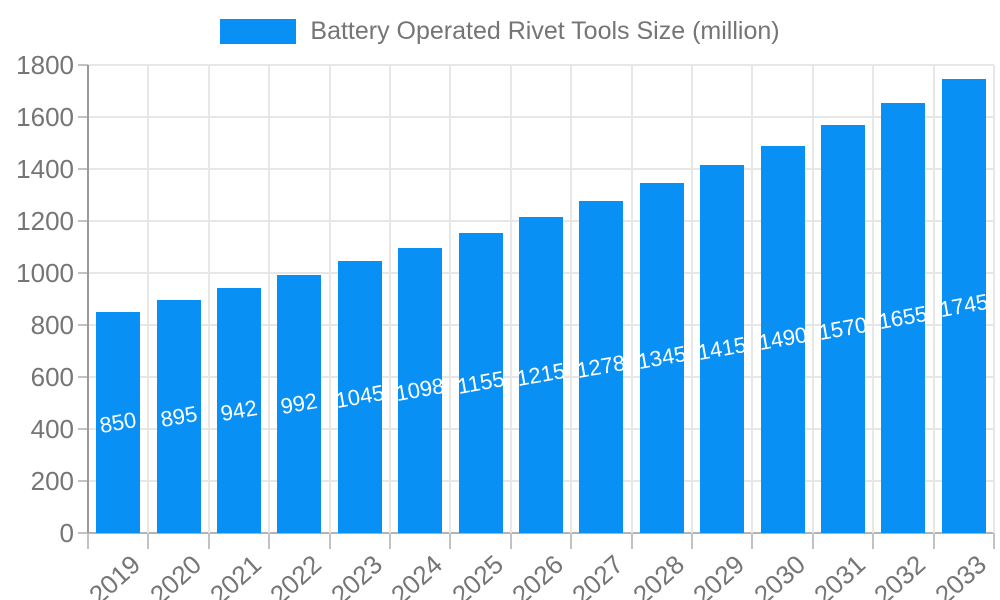 Image resolution: width=1000 pixels, height=600 pixels. What do you see at coordinates (45, 221) in the screenshot?
I see `y-axis-tick-label: 1200` at bounding box center [45, 221].